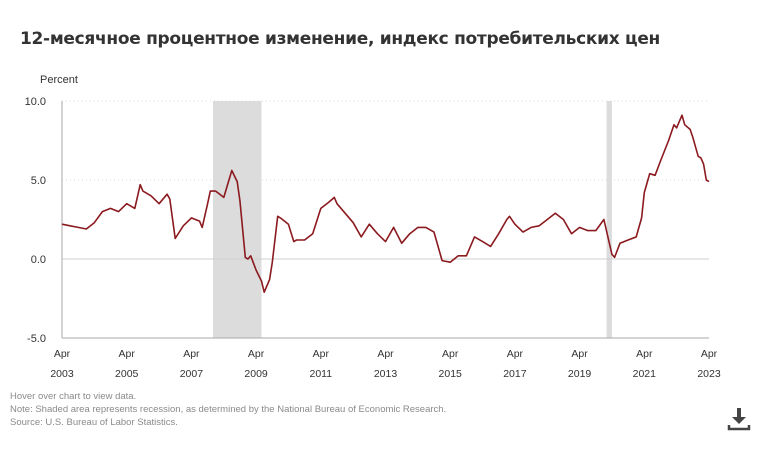 The image size is (758, 452). I want to click on x-tick-year: 2005, so click(127, 374).